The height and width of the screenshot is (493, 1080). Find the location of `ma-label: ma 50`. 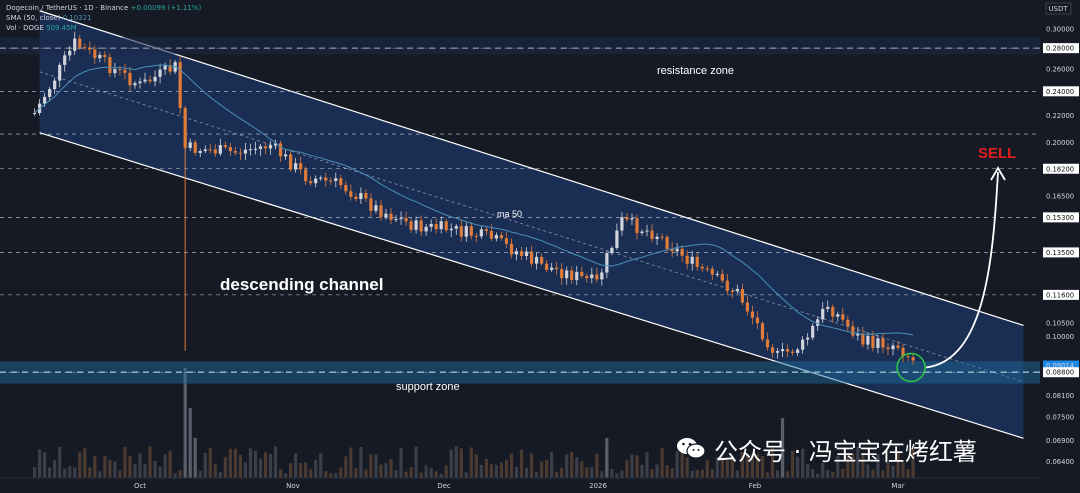

ma-label: ma 50 is located at coordinates (509, 214).